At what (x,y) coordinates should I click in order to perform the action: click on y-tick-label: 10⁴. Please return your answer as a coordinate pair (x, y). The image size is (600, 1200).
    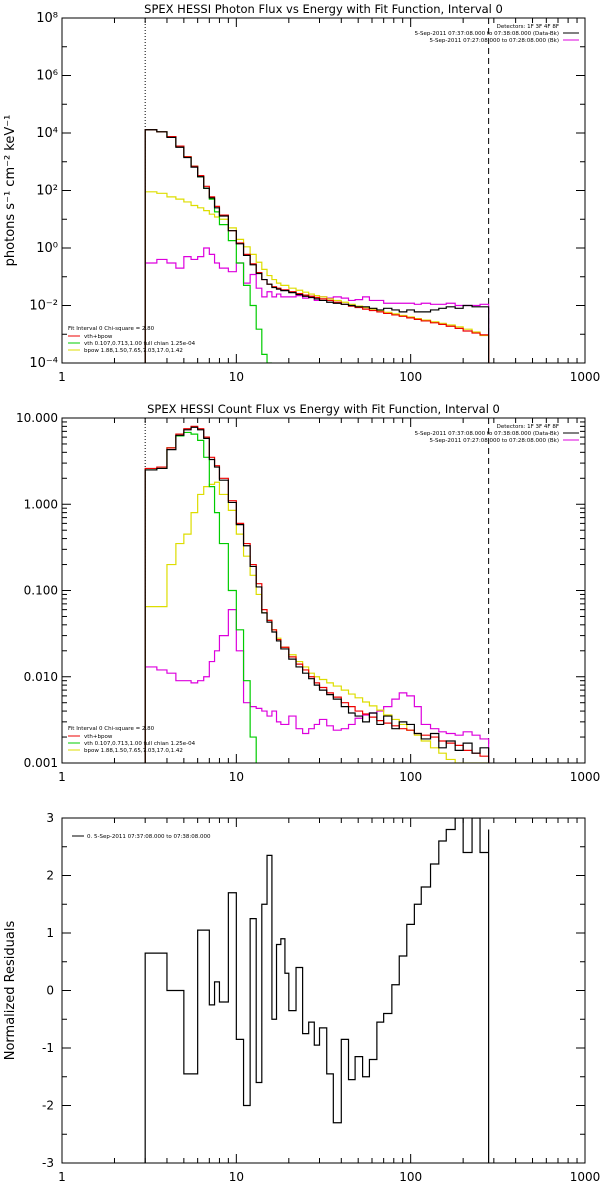
    Looking at the image, I should click on (47, 133).